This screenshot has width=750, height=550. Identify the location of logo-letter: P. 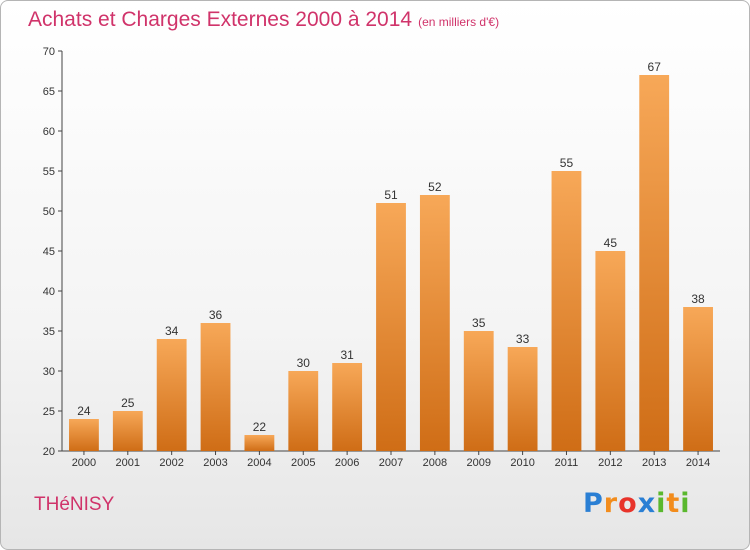
(593, 503).